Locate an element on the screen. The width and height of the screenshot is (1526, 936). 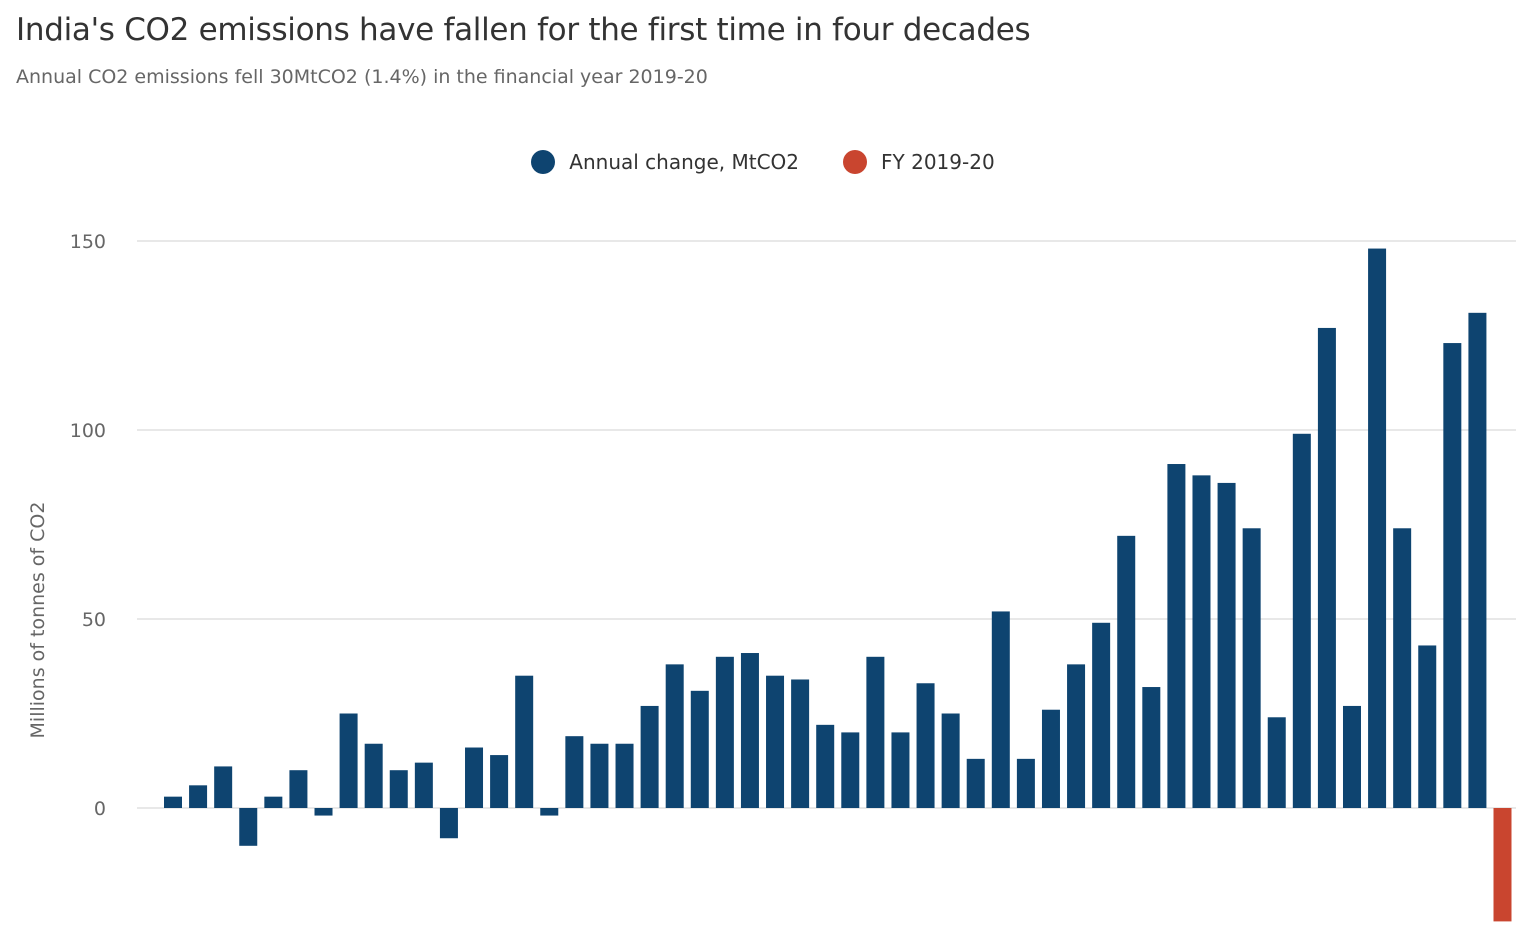
legend-swatch-annual-change is located at coordinates (543, 162).